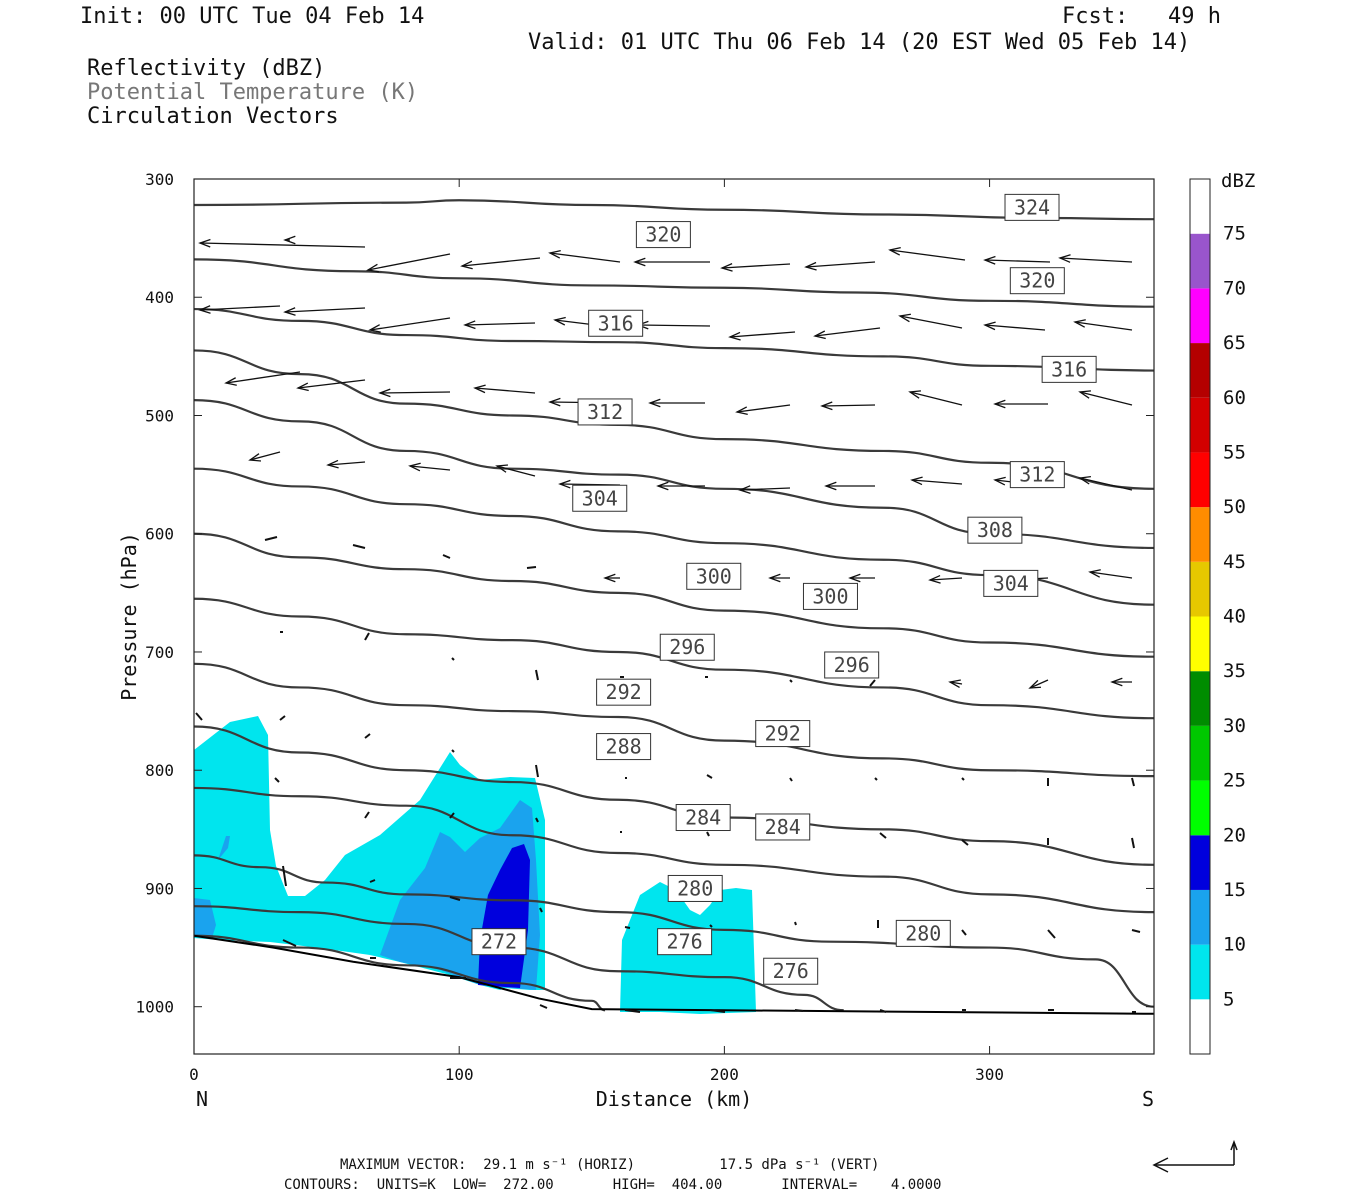 The width and height of the screenshot is (1350, 1200). What do you see at coordinates (1234, 945) in the screenshot?
I see `colorbar-level-label: 10` at bounding box center [1234, 945].